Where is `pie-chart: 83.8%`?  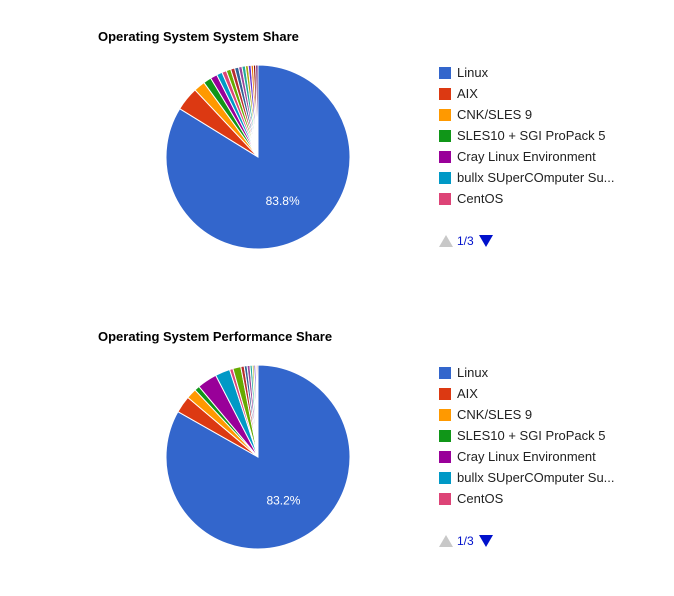
pie-chart: 83.8% is located at coordinates (258, 157).